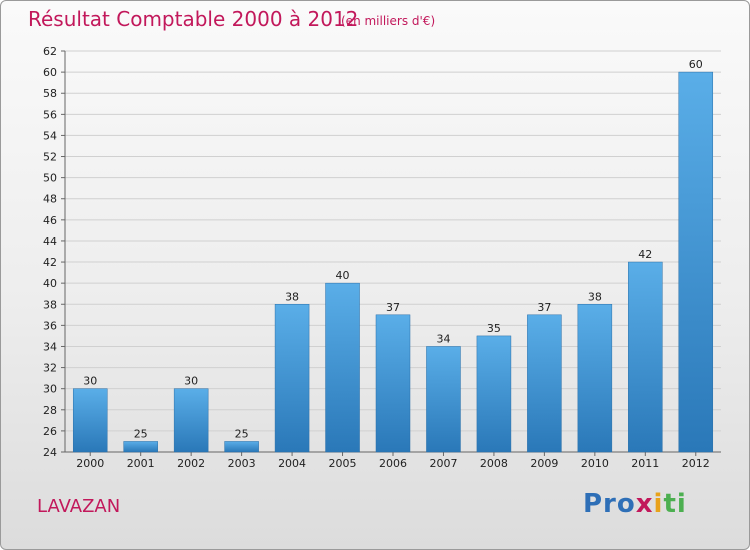 The image size is (750, 550). Describe the element at coordinates (342, 367) in the screenshot. I see `bar-2005` at that location.